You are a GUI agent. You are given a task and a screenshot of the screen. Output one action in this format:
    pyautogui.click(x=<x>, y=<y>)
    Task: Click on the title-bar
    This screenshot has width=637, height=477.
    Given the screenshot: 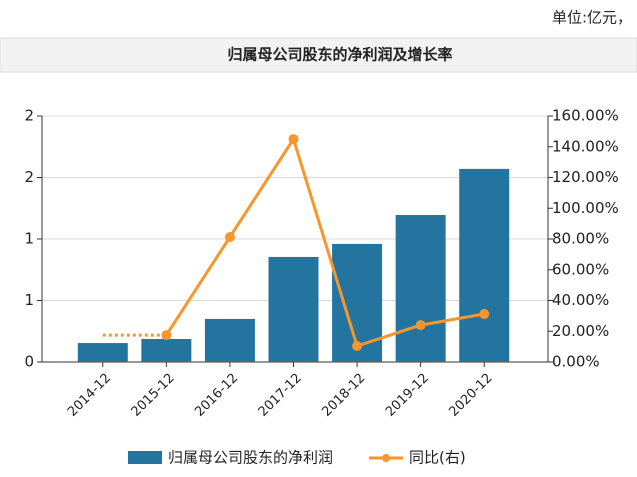 What is the action you would take?
    pyautogui.click(x=318, y=55)
    